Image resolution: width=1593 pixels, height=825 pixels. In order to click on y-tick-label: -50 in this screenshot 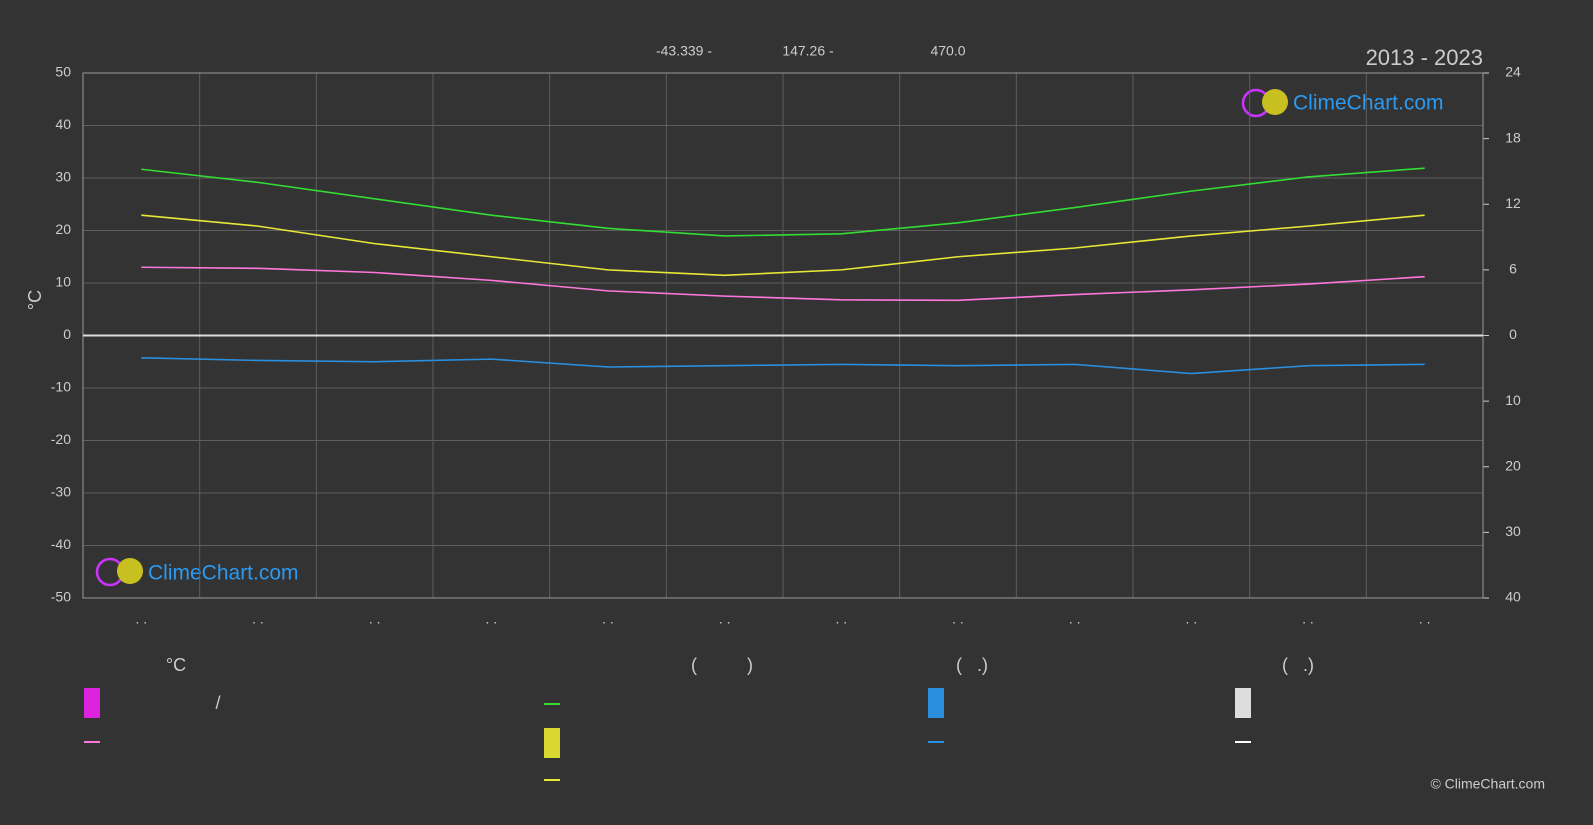, I will do `click(61, 597)`.